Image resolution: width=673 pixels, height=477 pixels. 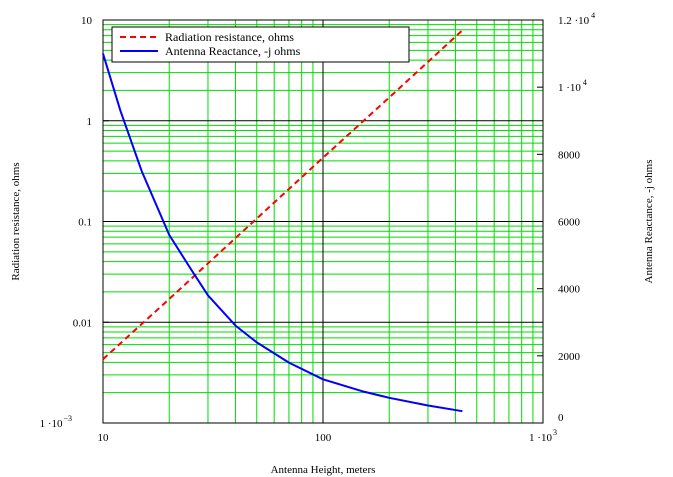 I want to click on y2-tick-label: 2000, so click(x=569, y=357).